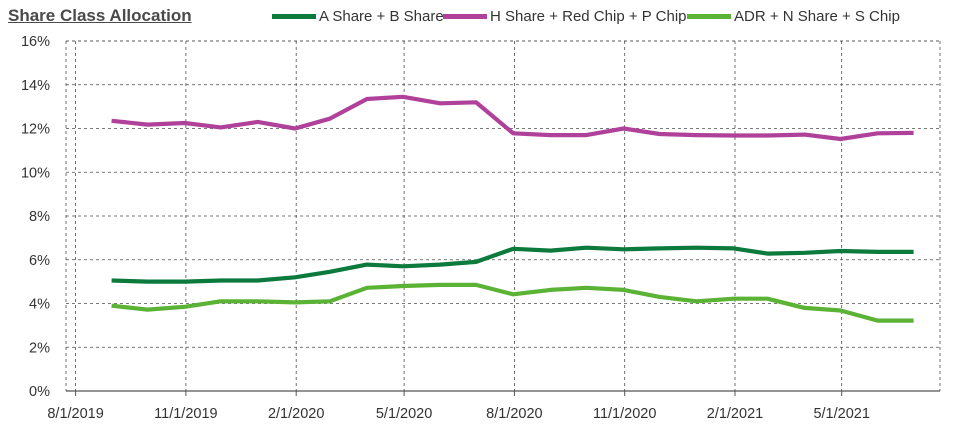  What do you see at coordinates (35, 130) in the screenshot?
I see `y-tick-label: 12%` at bounding box center [35, 130].